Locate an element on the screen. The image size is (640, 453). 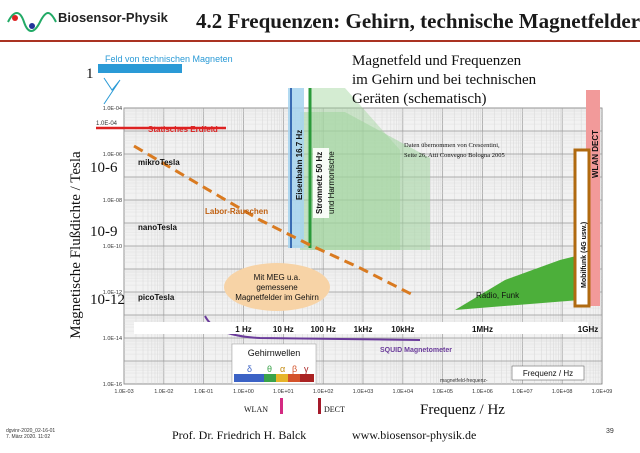
frequency-labels: 1 Hz 10 Hz 100 Hz 1kHz 10kHz 1MHz 1GHz is located at coordinates (416, 329).